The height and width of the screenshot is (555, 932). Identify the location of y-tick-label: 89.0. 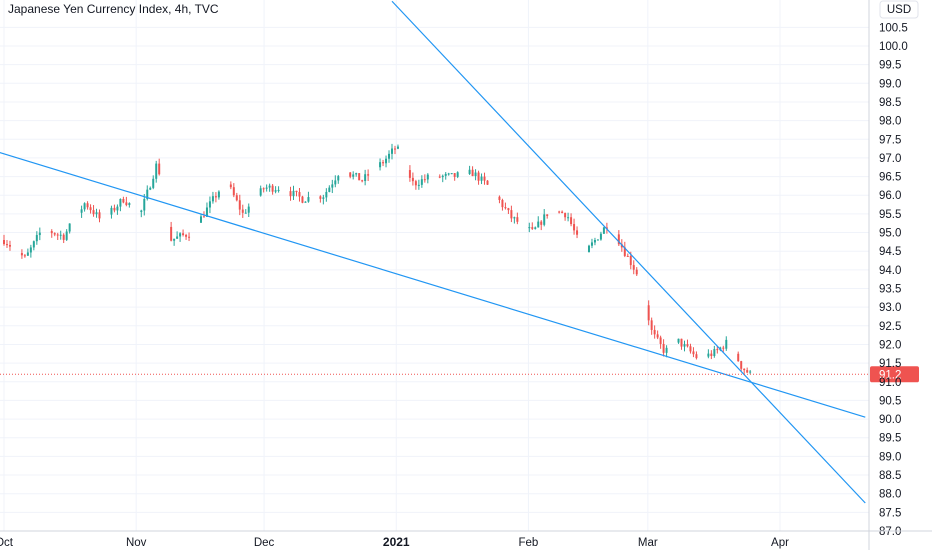
(890, 457).